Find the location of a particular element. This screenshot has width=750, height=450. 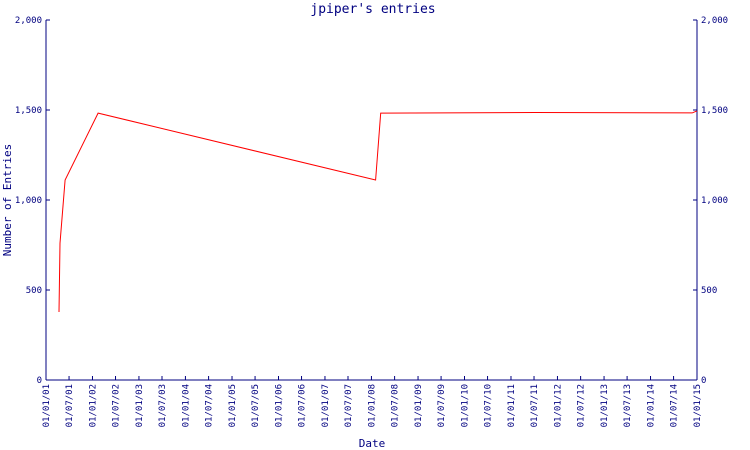

x-tick-label: 01/01/13 is located at coordinates (605, 405).